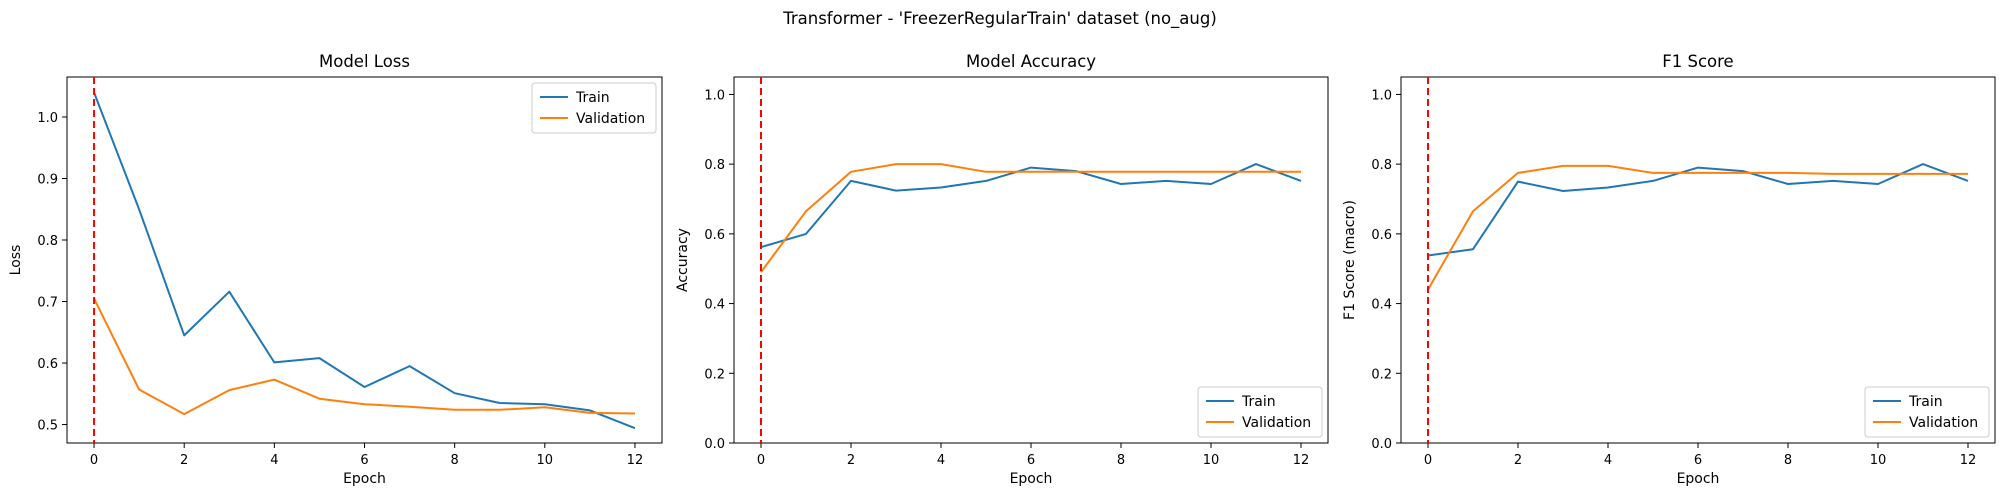 The width and height of the screenshot is (2000, 500). I want to click on y-axis-label: Accuracy, so click(683, 260).